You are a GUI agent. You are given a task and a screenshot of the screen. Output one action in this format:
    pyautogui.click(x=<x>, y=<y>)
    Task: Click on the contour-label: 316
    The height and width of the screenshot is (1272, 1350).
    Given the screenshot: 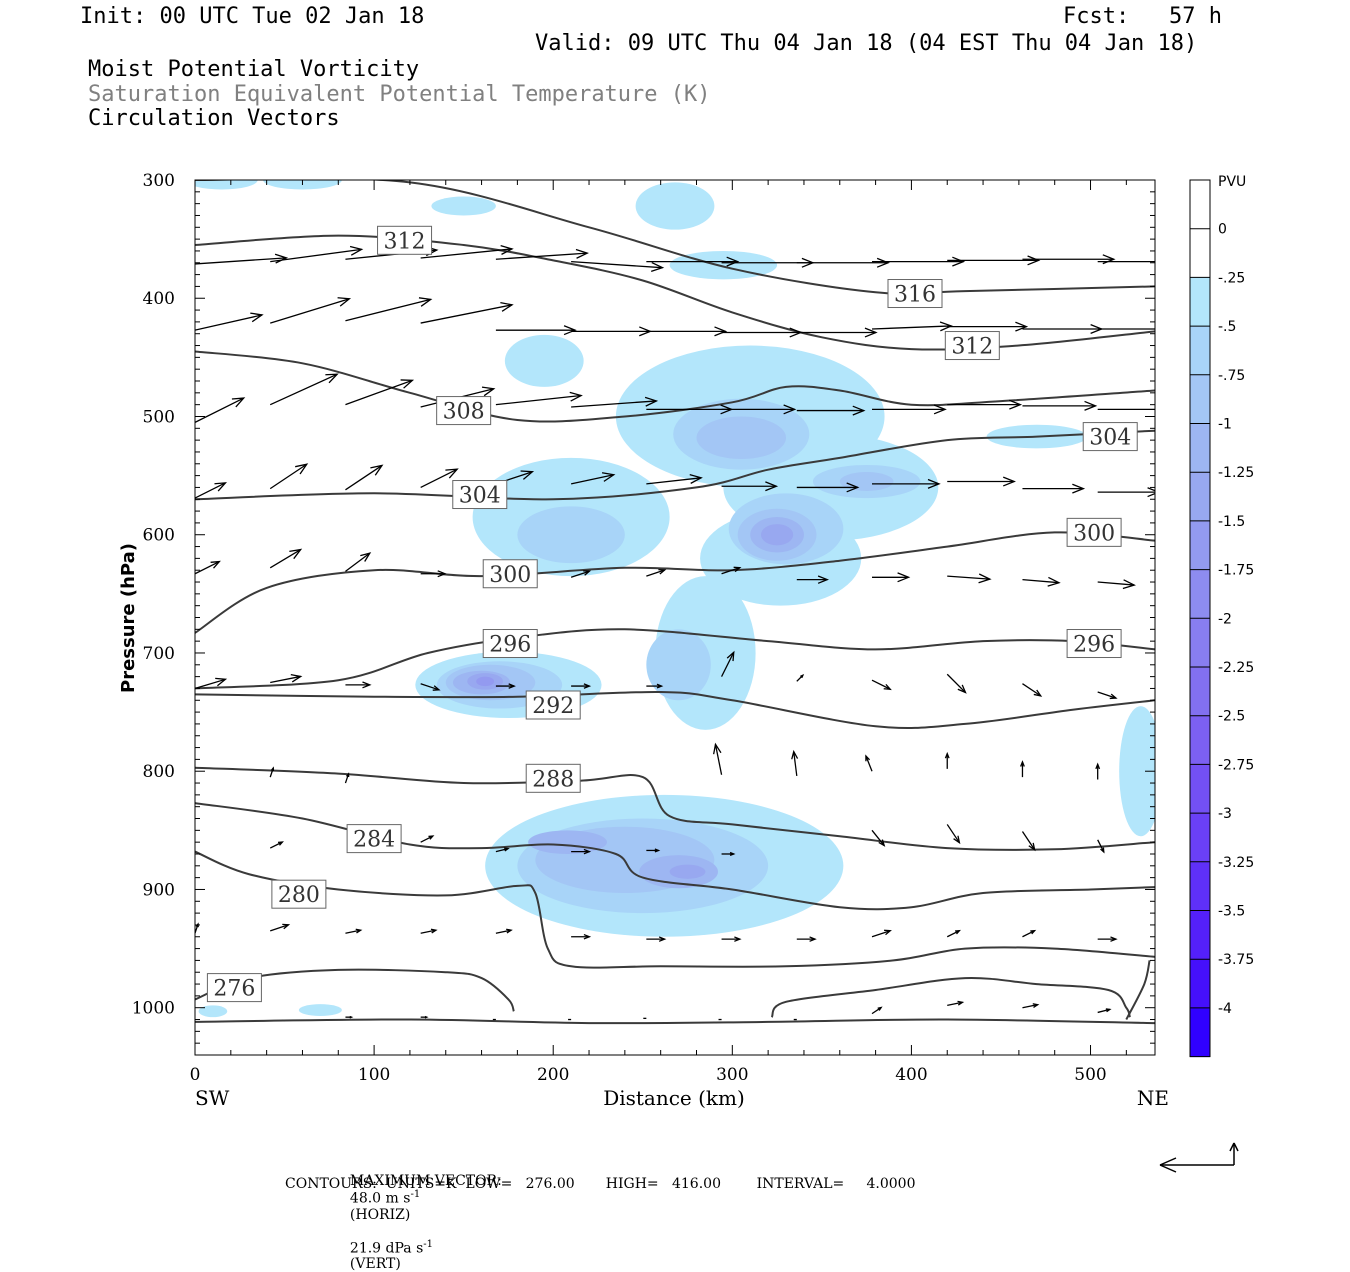 What is the action you would take?
    pyautogui.click(x=915, y=295)
    